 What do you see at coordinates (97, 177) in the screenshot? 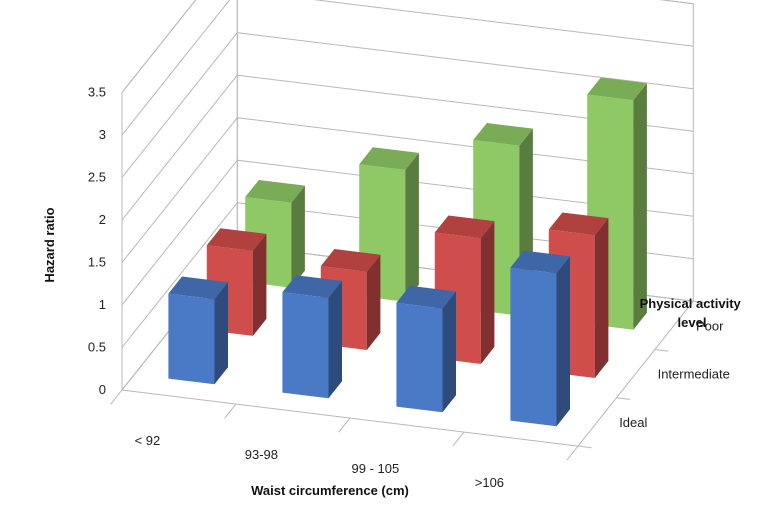
I see `y-tick-label: 2.5` at bounding box center [97, 177].